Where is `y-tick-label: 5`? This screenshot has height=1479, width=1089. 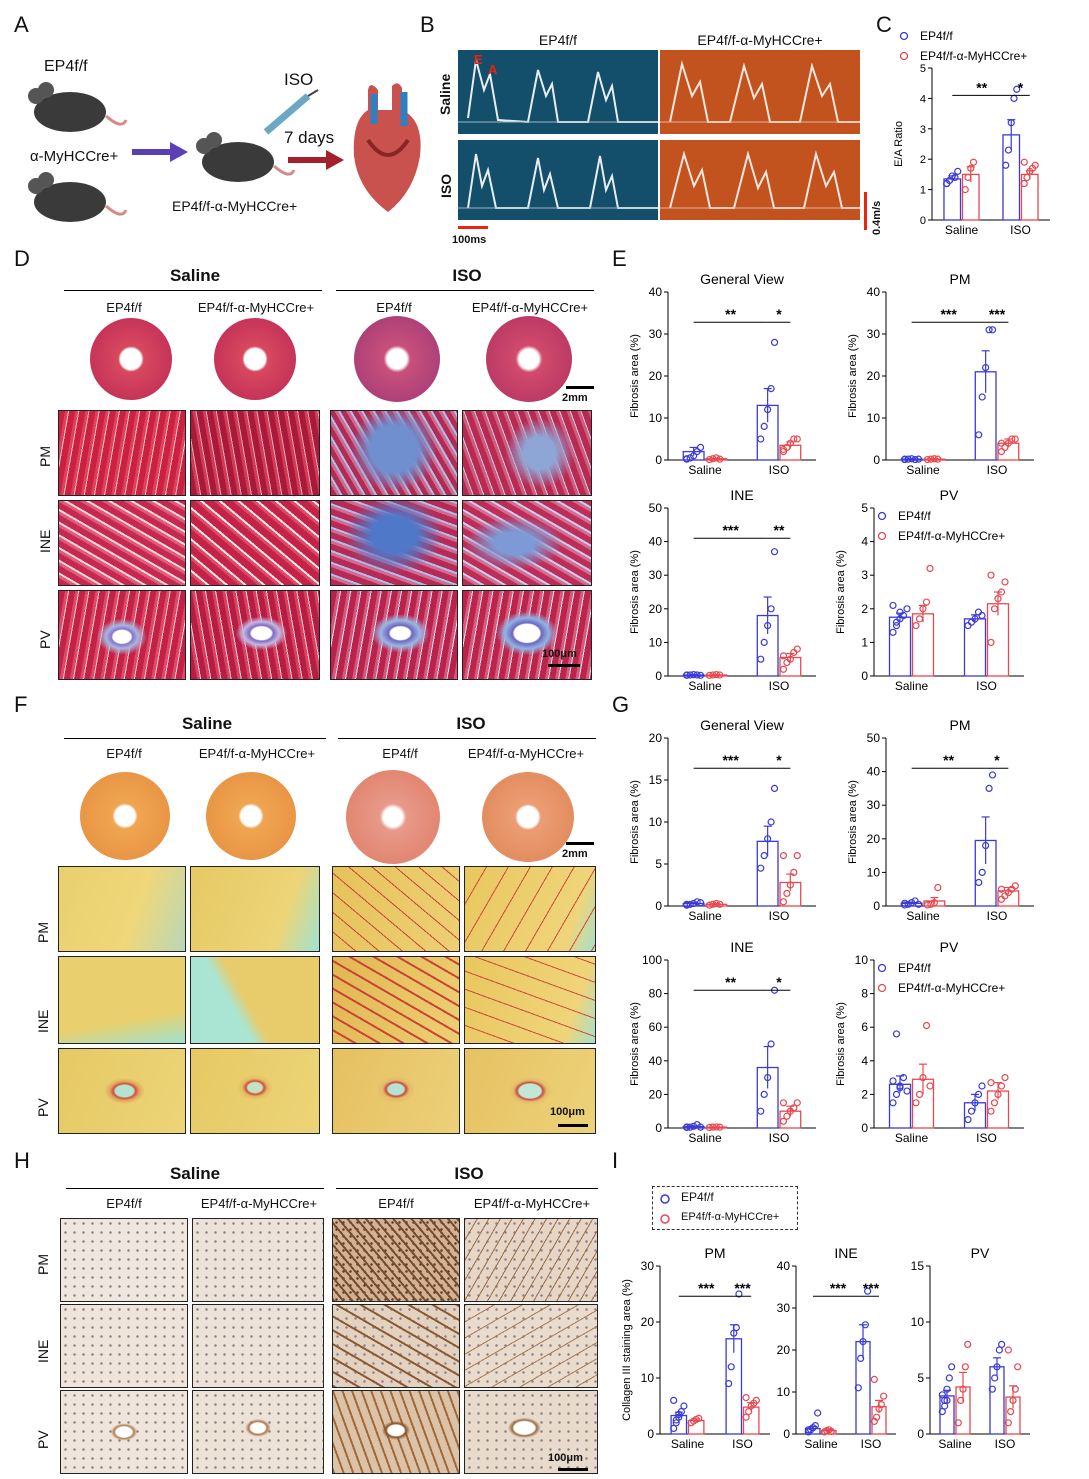 y-tick-label: 5 is located at coordinates (920, 1378).